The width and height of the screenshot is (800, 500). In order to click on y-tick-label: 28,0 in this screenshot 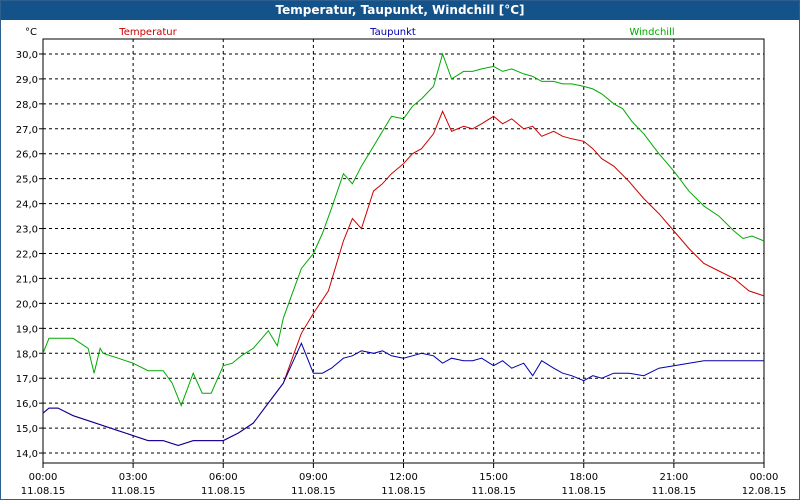, I will do `click(27, 105)`.